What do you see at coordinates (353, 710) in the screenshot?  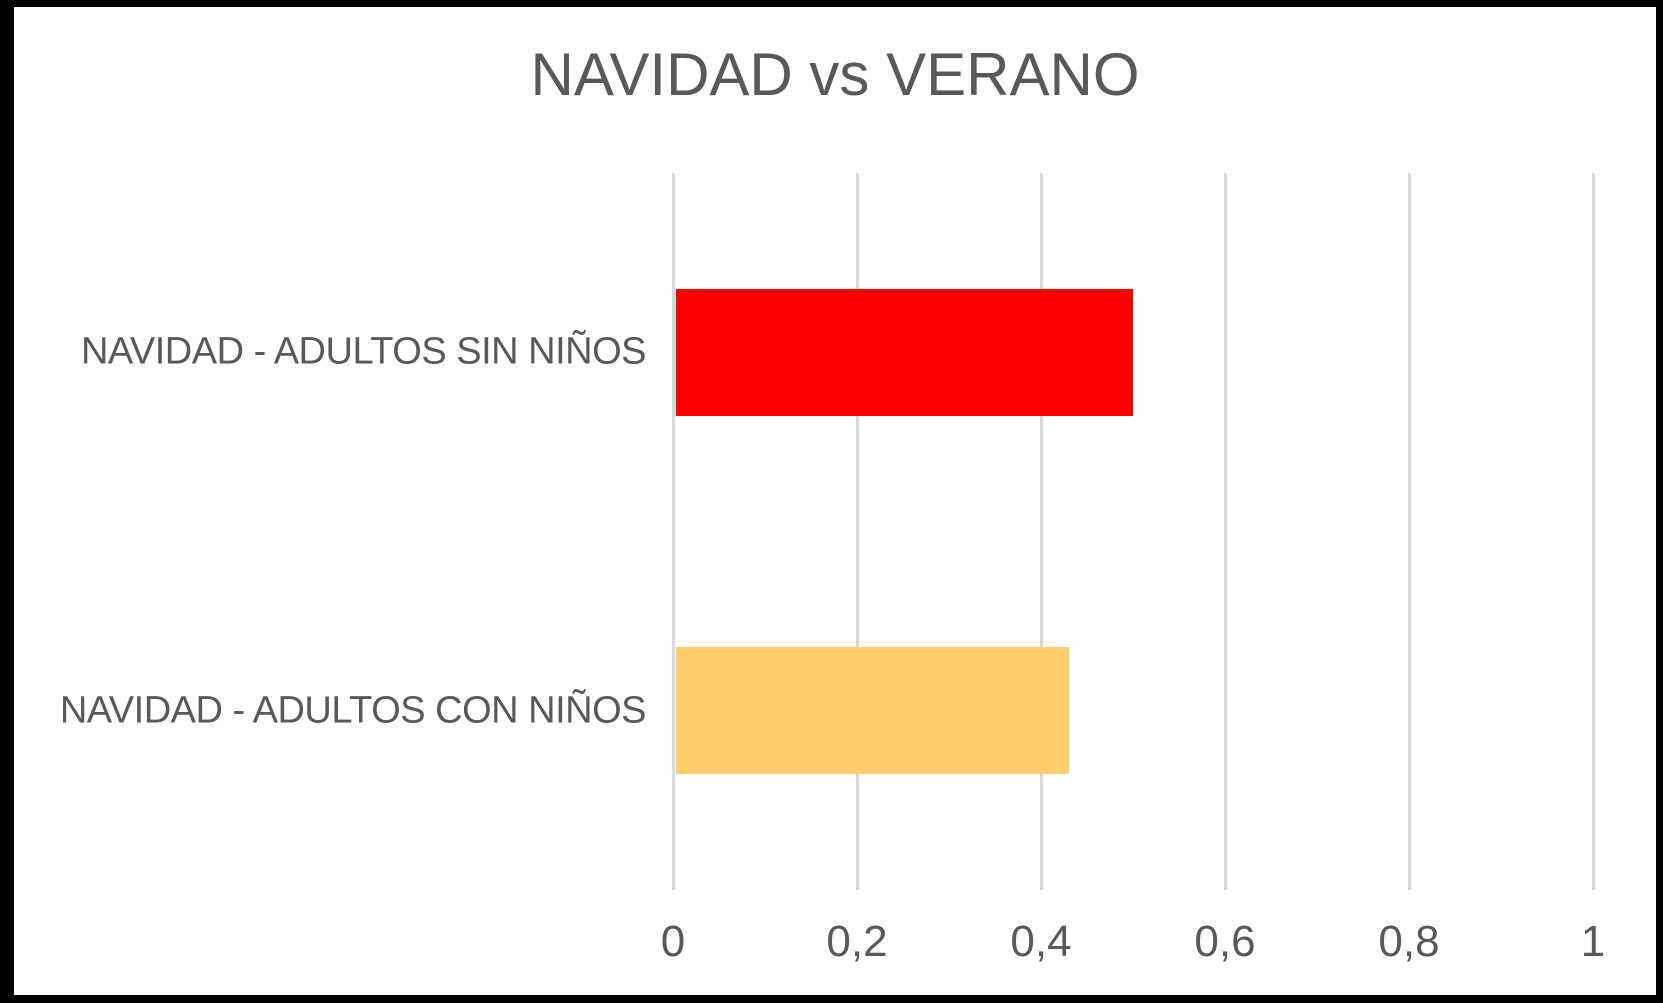 I see `category-label: NAVIDAD - ADULTOS CON NIÑOS` at bounding box center [353, 710].